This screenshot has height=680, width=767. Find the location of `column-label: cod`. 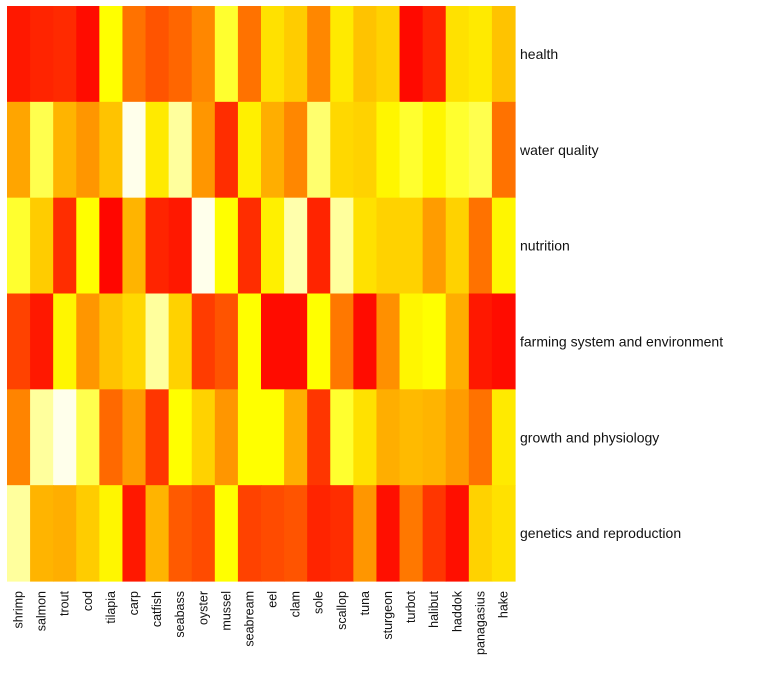

column-label: cod is located at coordinates (88, 601).